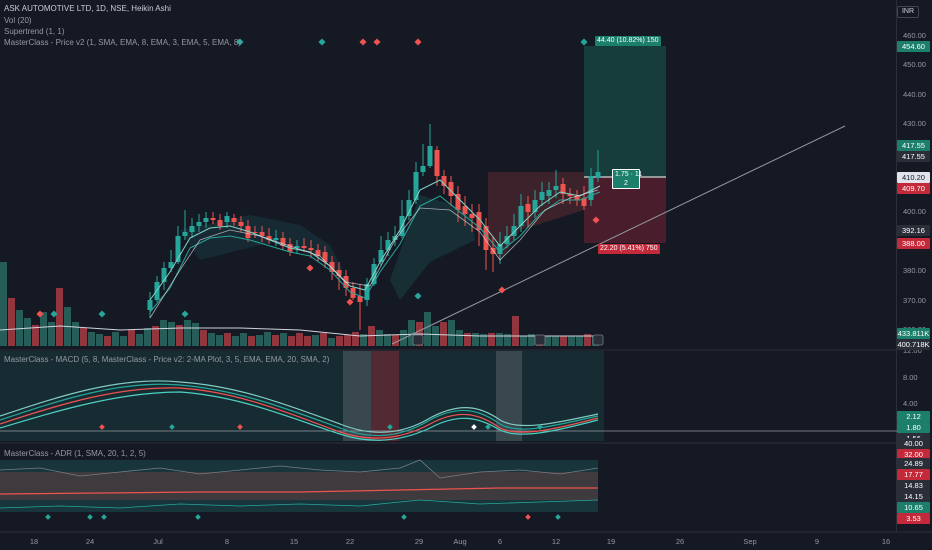 The width and height of the screenshot is (932, 550). I want to click on time-axis-label: 29, so click(419, 541).